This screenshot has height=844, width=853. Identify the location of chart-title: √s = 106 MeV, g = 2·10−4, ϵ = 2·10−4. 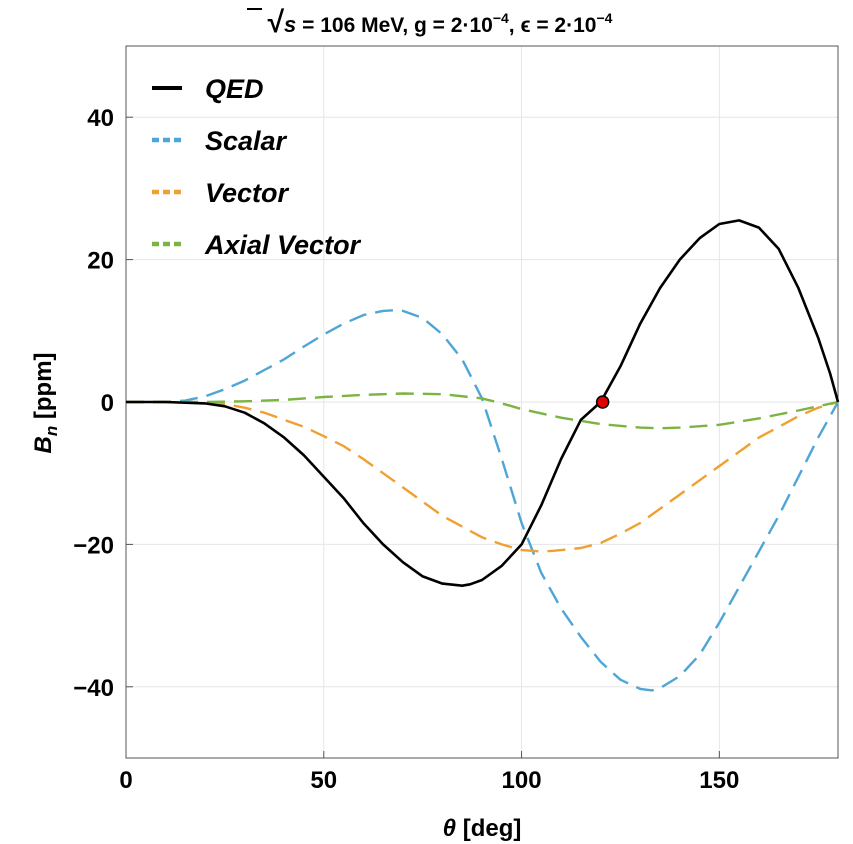
(440, 22).